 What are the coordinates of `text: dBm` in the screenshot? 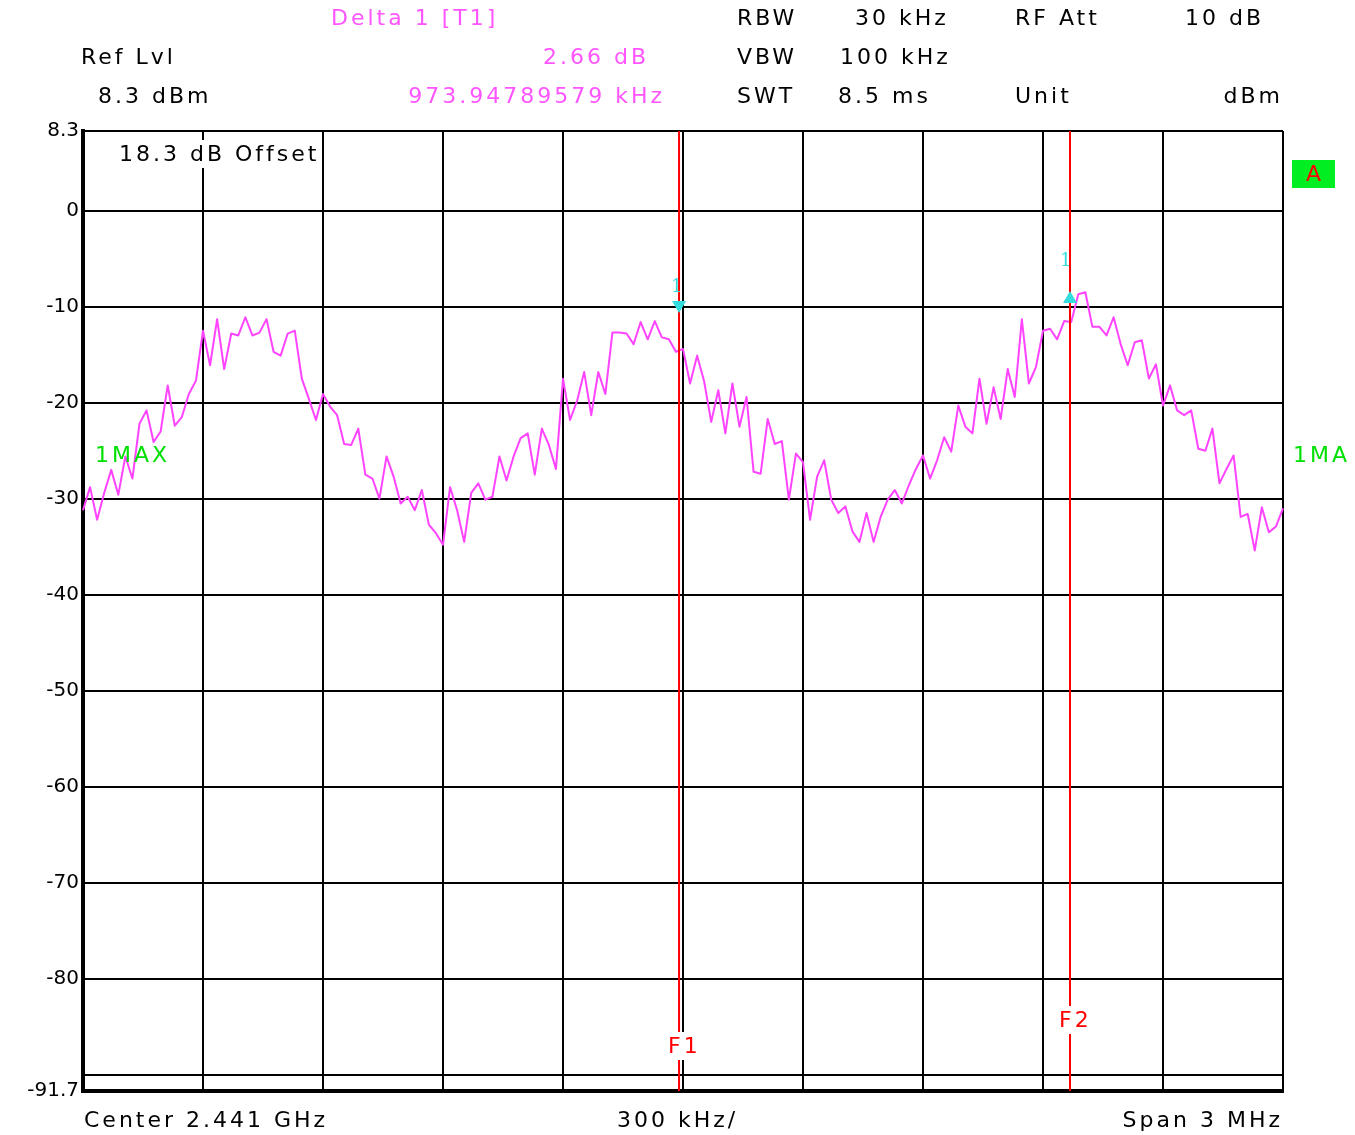 It's located at (1253, 96).